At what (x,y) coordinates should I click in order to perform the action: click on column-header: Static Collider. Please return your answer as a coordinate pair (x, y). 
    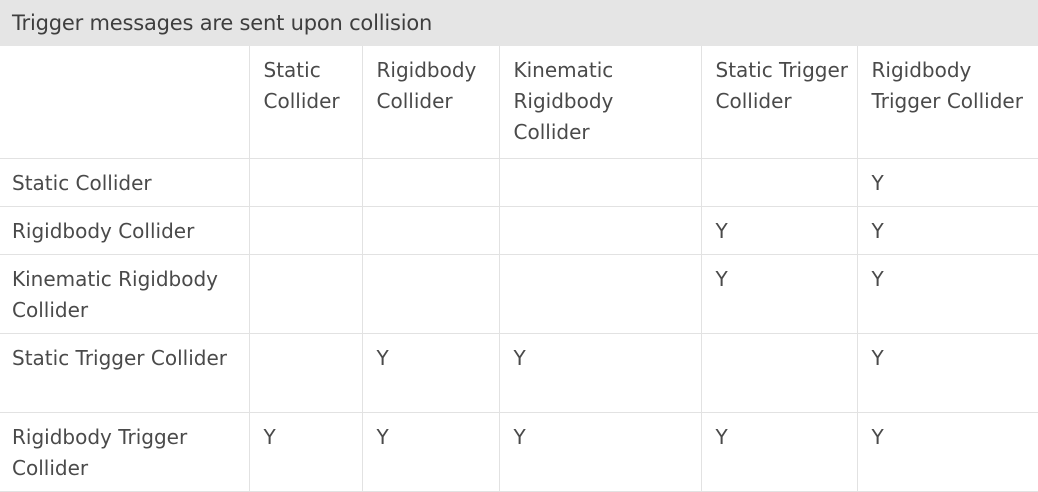
    Looking at the image, I should click on (305, 102).